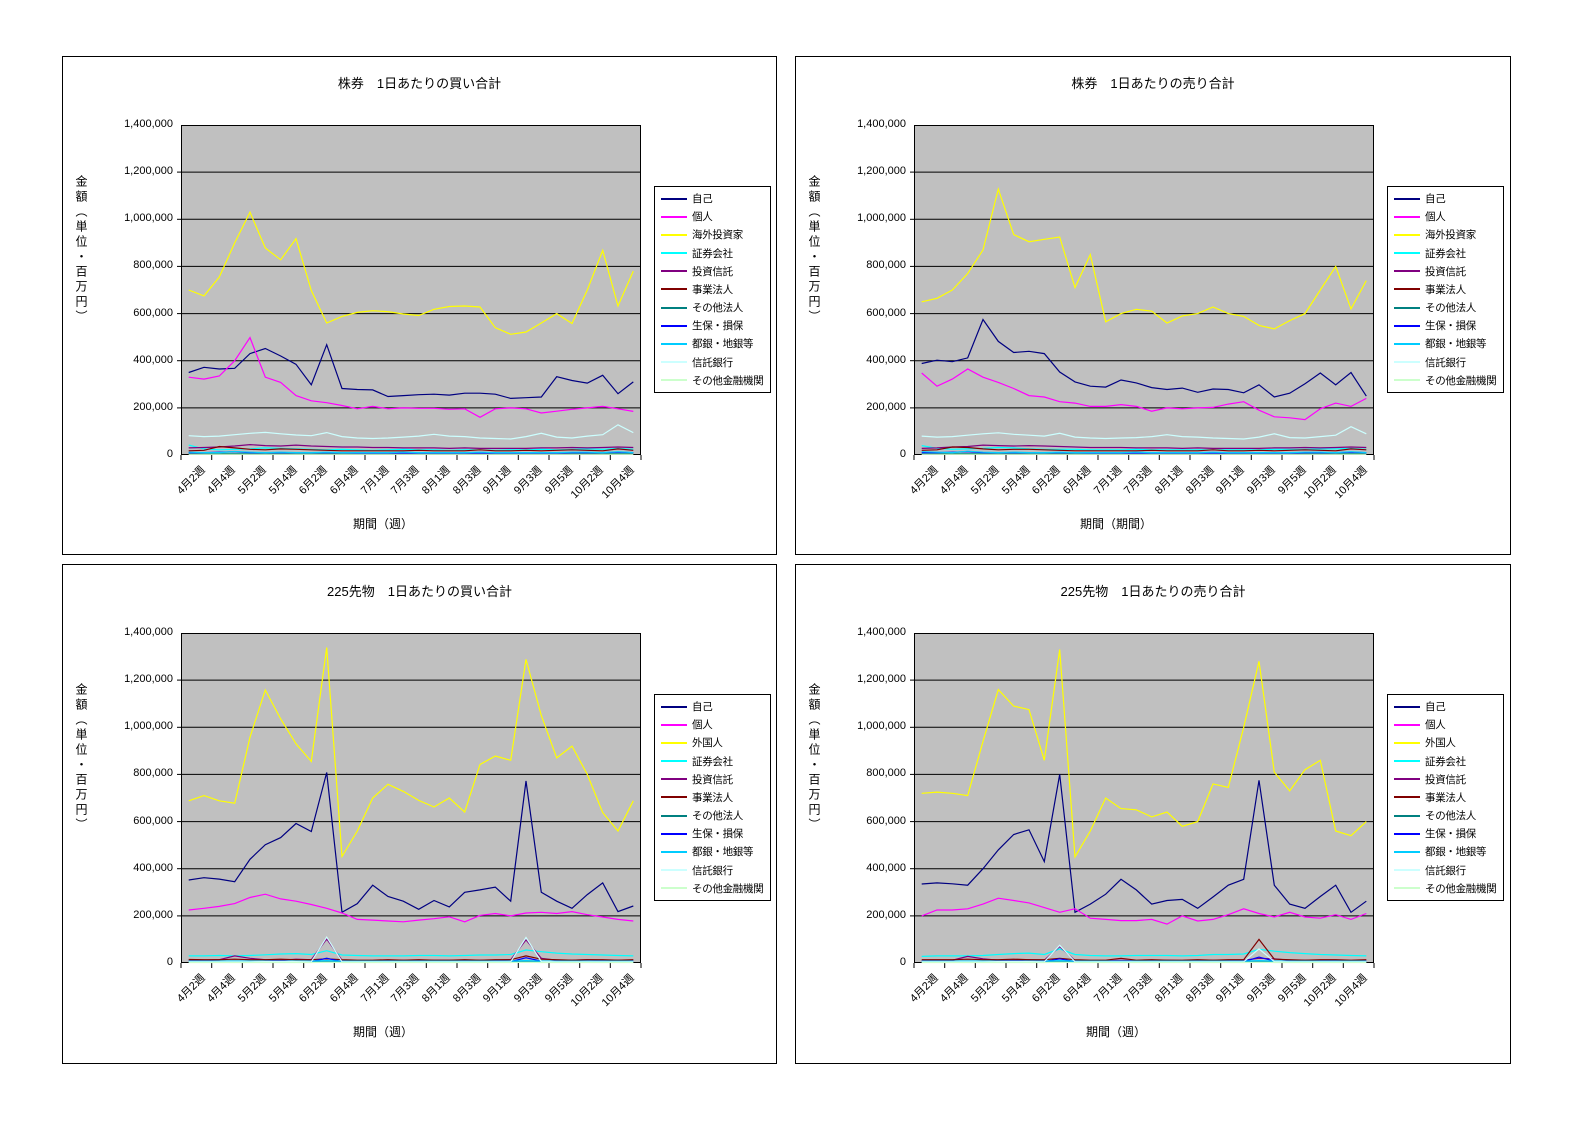 The height and width of the screenshot is (1123, 1587). Describe the element at coordinates (1435, 725) in the screenshot. I see `legend-label: 個人` at that location.